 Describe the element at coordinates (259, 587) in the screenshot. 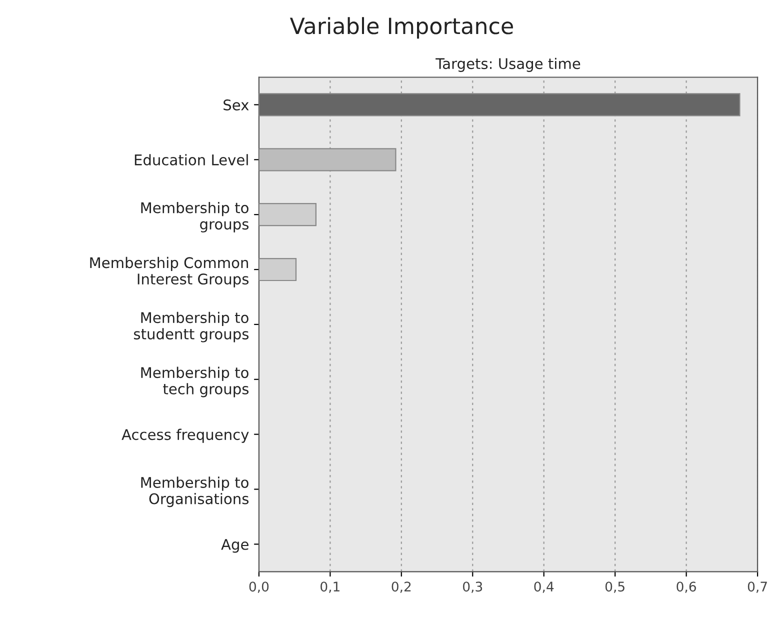

I see `x-tick-label: 0,0` at that location.